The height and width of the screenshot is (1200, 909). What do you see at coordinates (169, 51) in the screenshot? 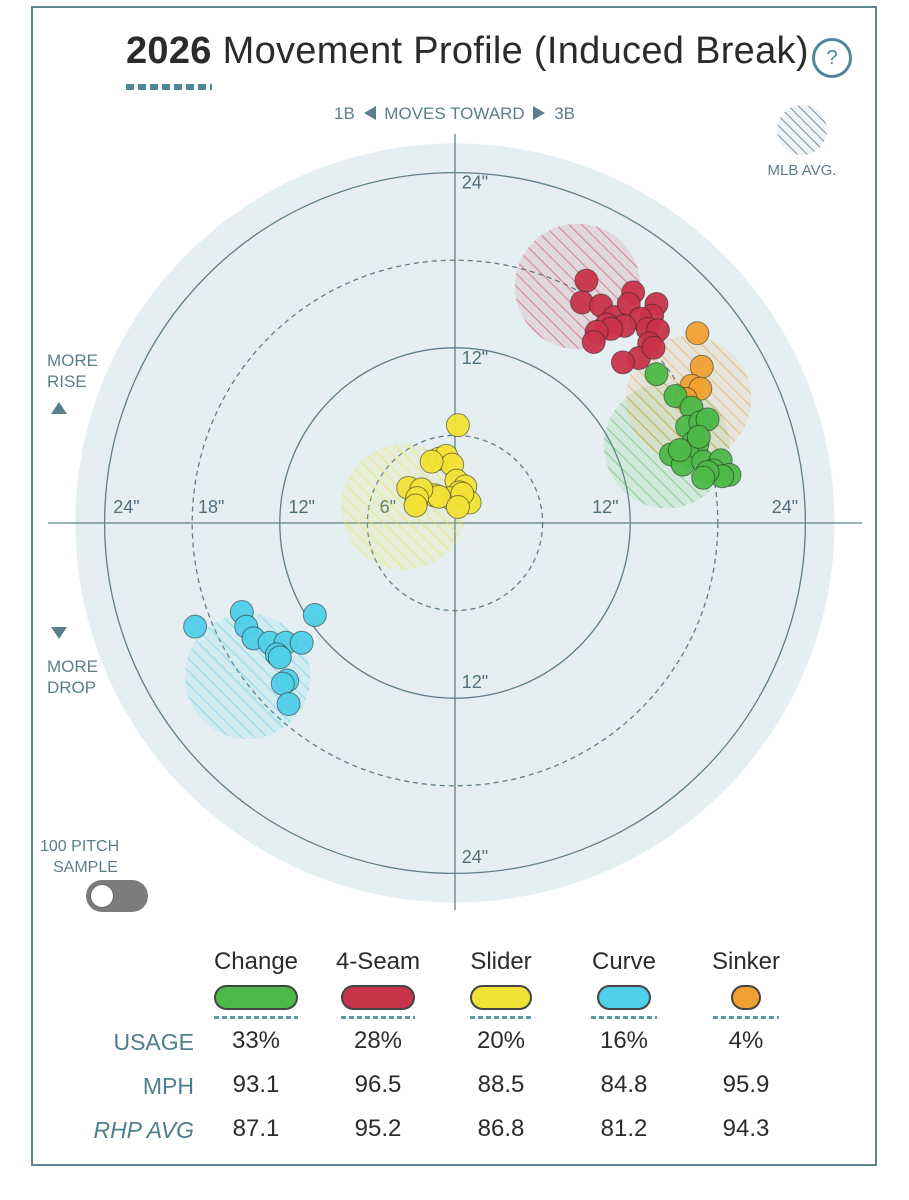
I see `title-year: 2026` at bounding box center [169, 51].